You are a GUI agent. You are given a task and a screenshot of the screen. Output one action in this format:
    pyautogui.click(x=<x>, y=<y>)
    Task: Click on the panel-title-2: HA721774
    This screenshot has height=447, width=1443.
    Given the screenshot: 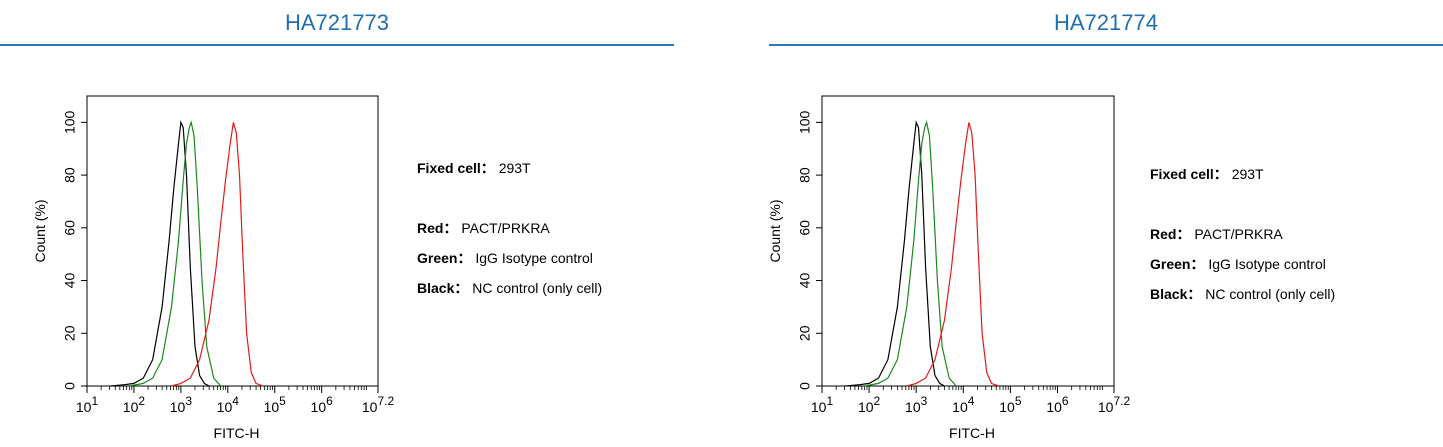 What is the action you would take?
    pyautogui.click(x=1106, y=22)
    